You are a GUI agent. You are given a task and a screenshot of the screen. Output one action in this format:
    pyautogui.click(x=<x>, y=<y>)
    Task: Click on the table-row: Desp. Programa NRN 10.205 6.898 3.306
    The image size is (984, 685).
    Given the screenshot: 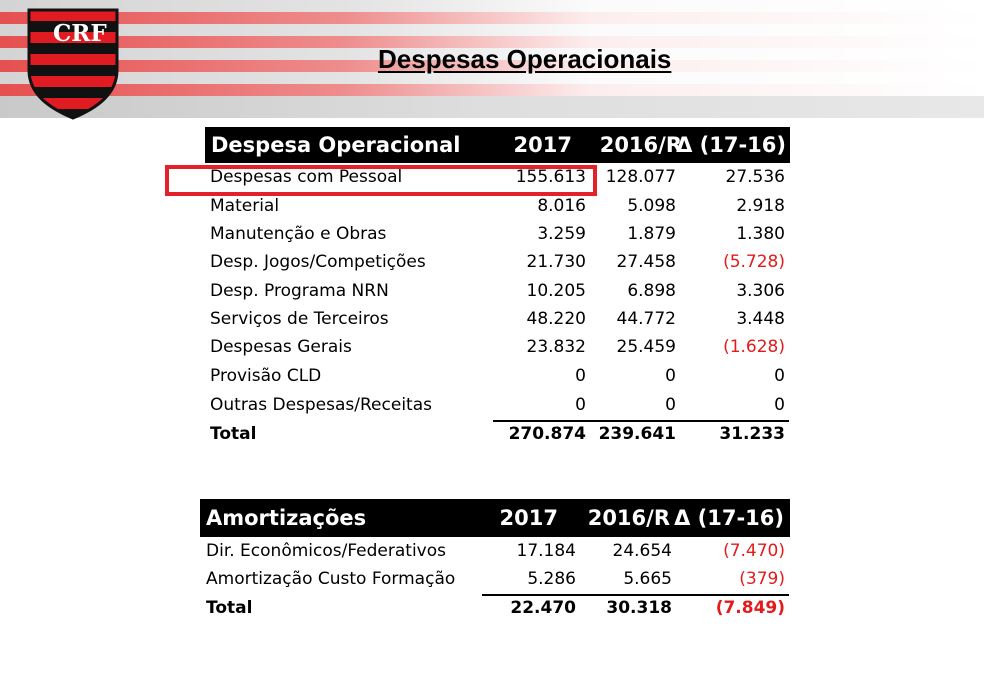 What is the action you would take?
    pyautogui.click(x=497, y=295)
    